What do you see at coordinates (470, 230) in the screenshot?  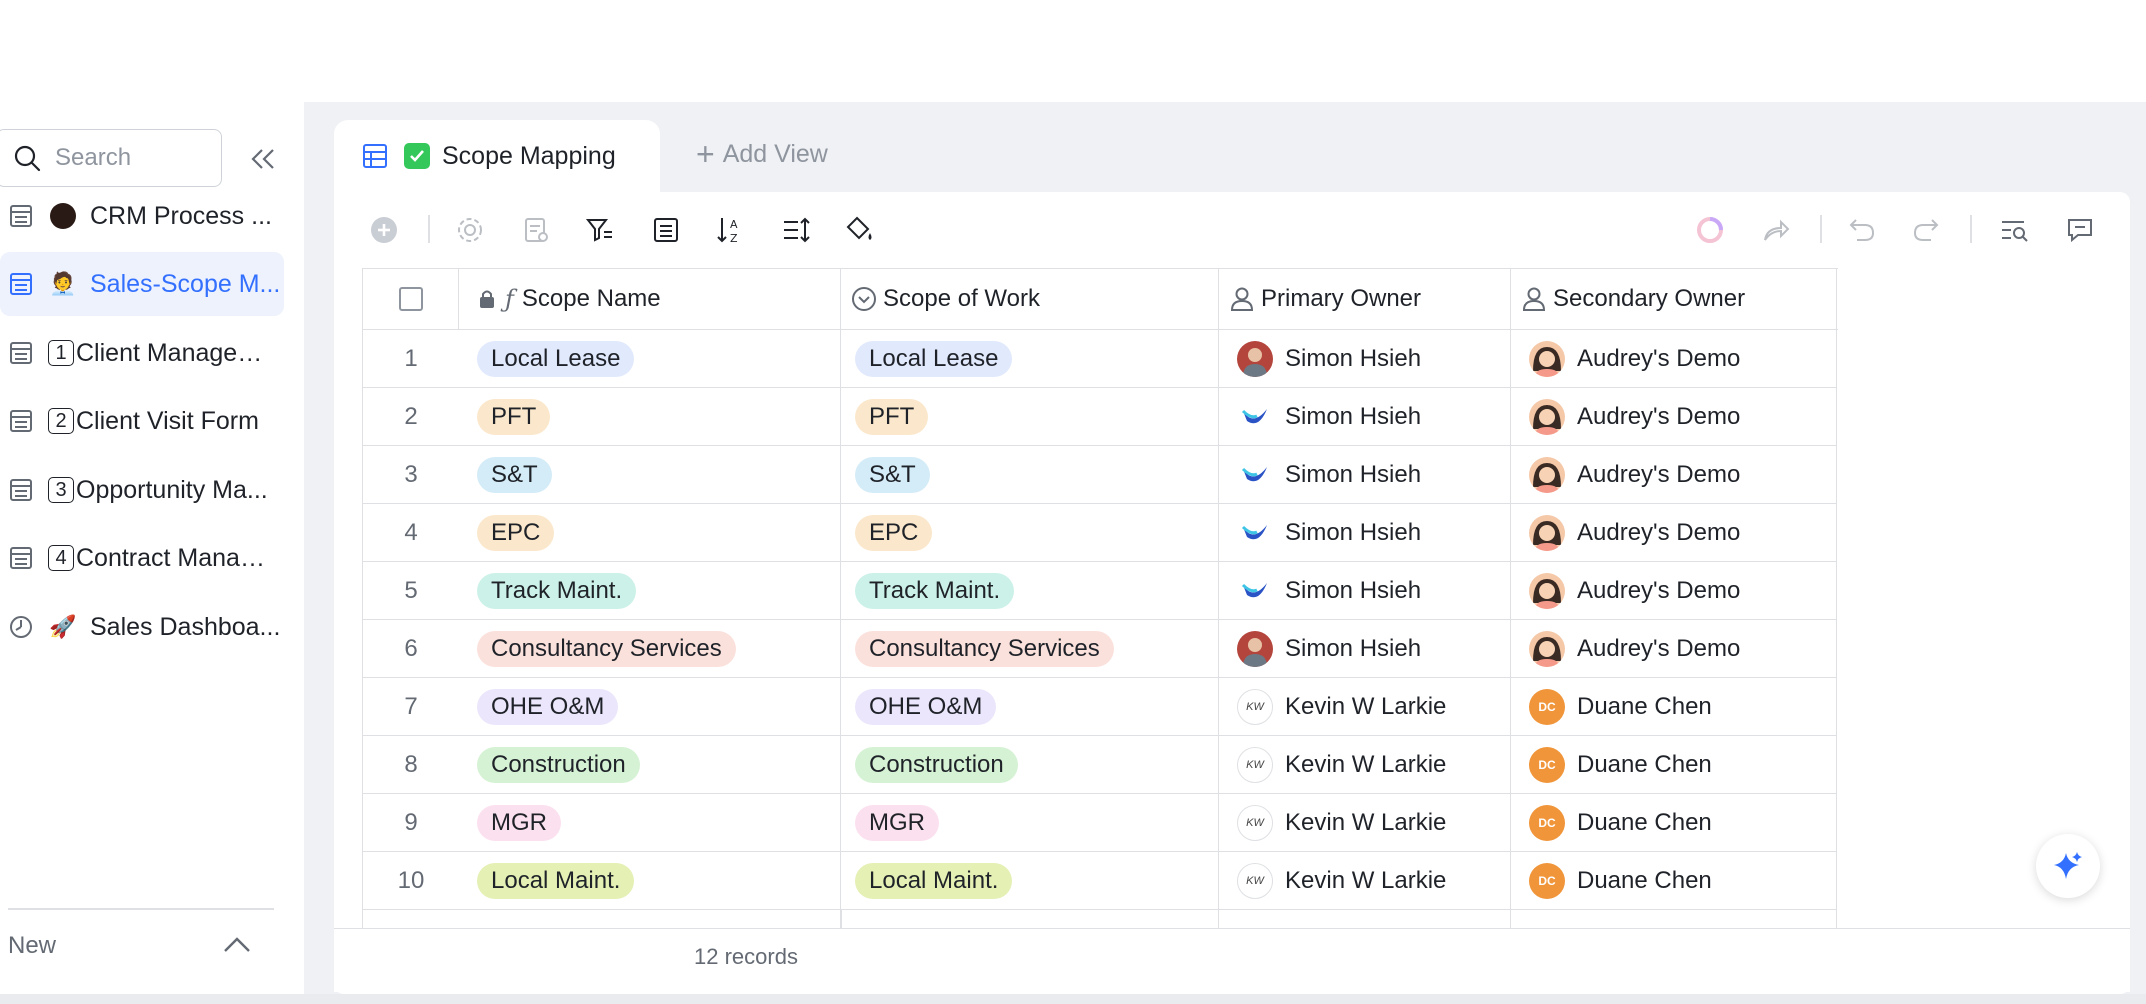 I see `settings-icon` at bounding box center [470, 230].